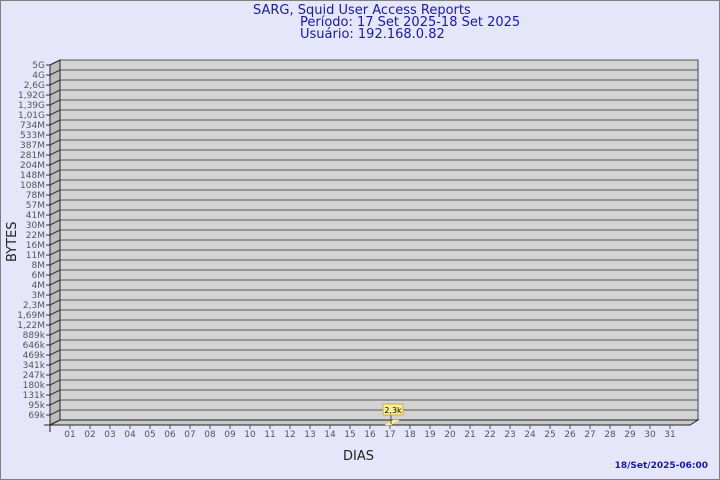 The image size is (720, 480). I want to click on x-tick-label: 22, so click(489, 435).